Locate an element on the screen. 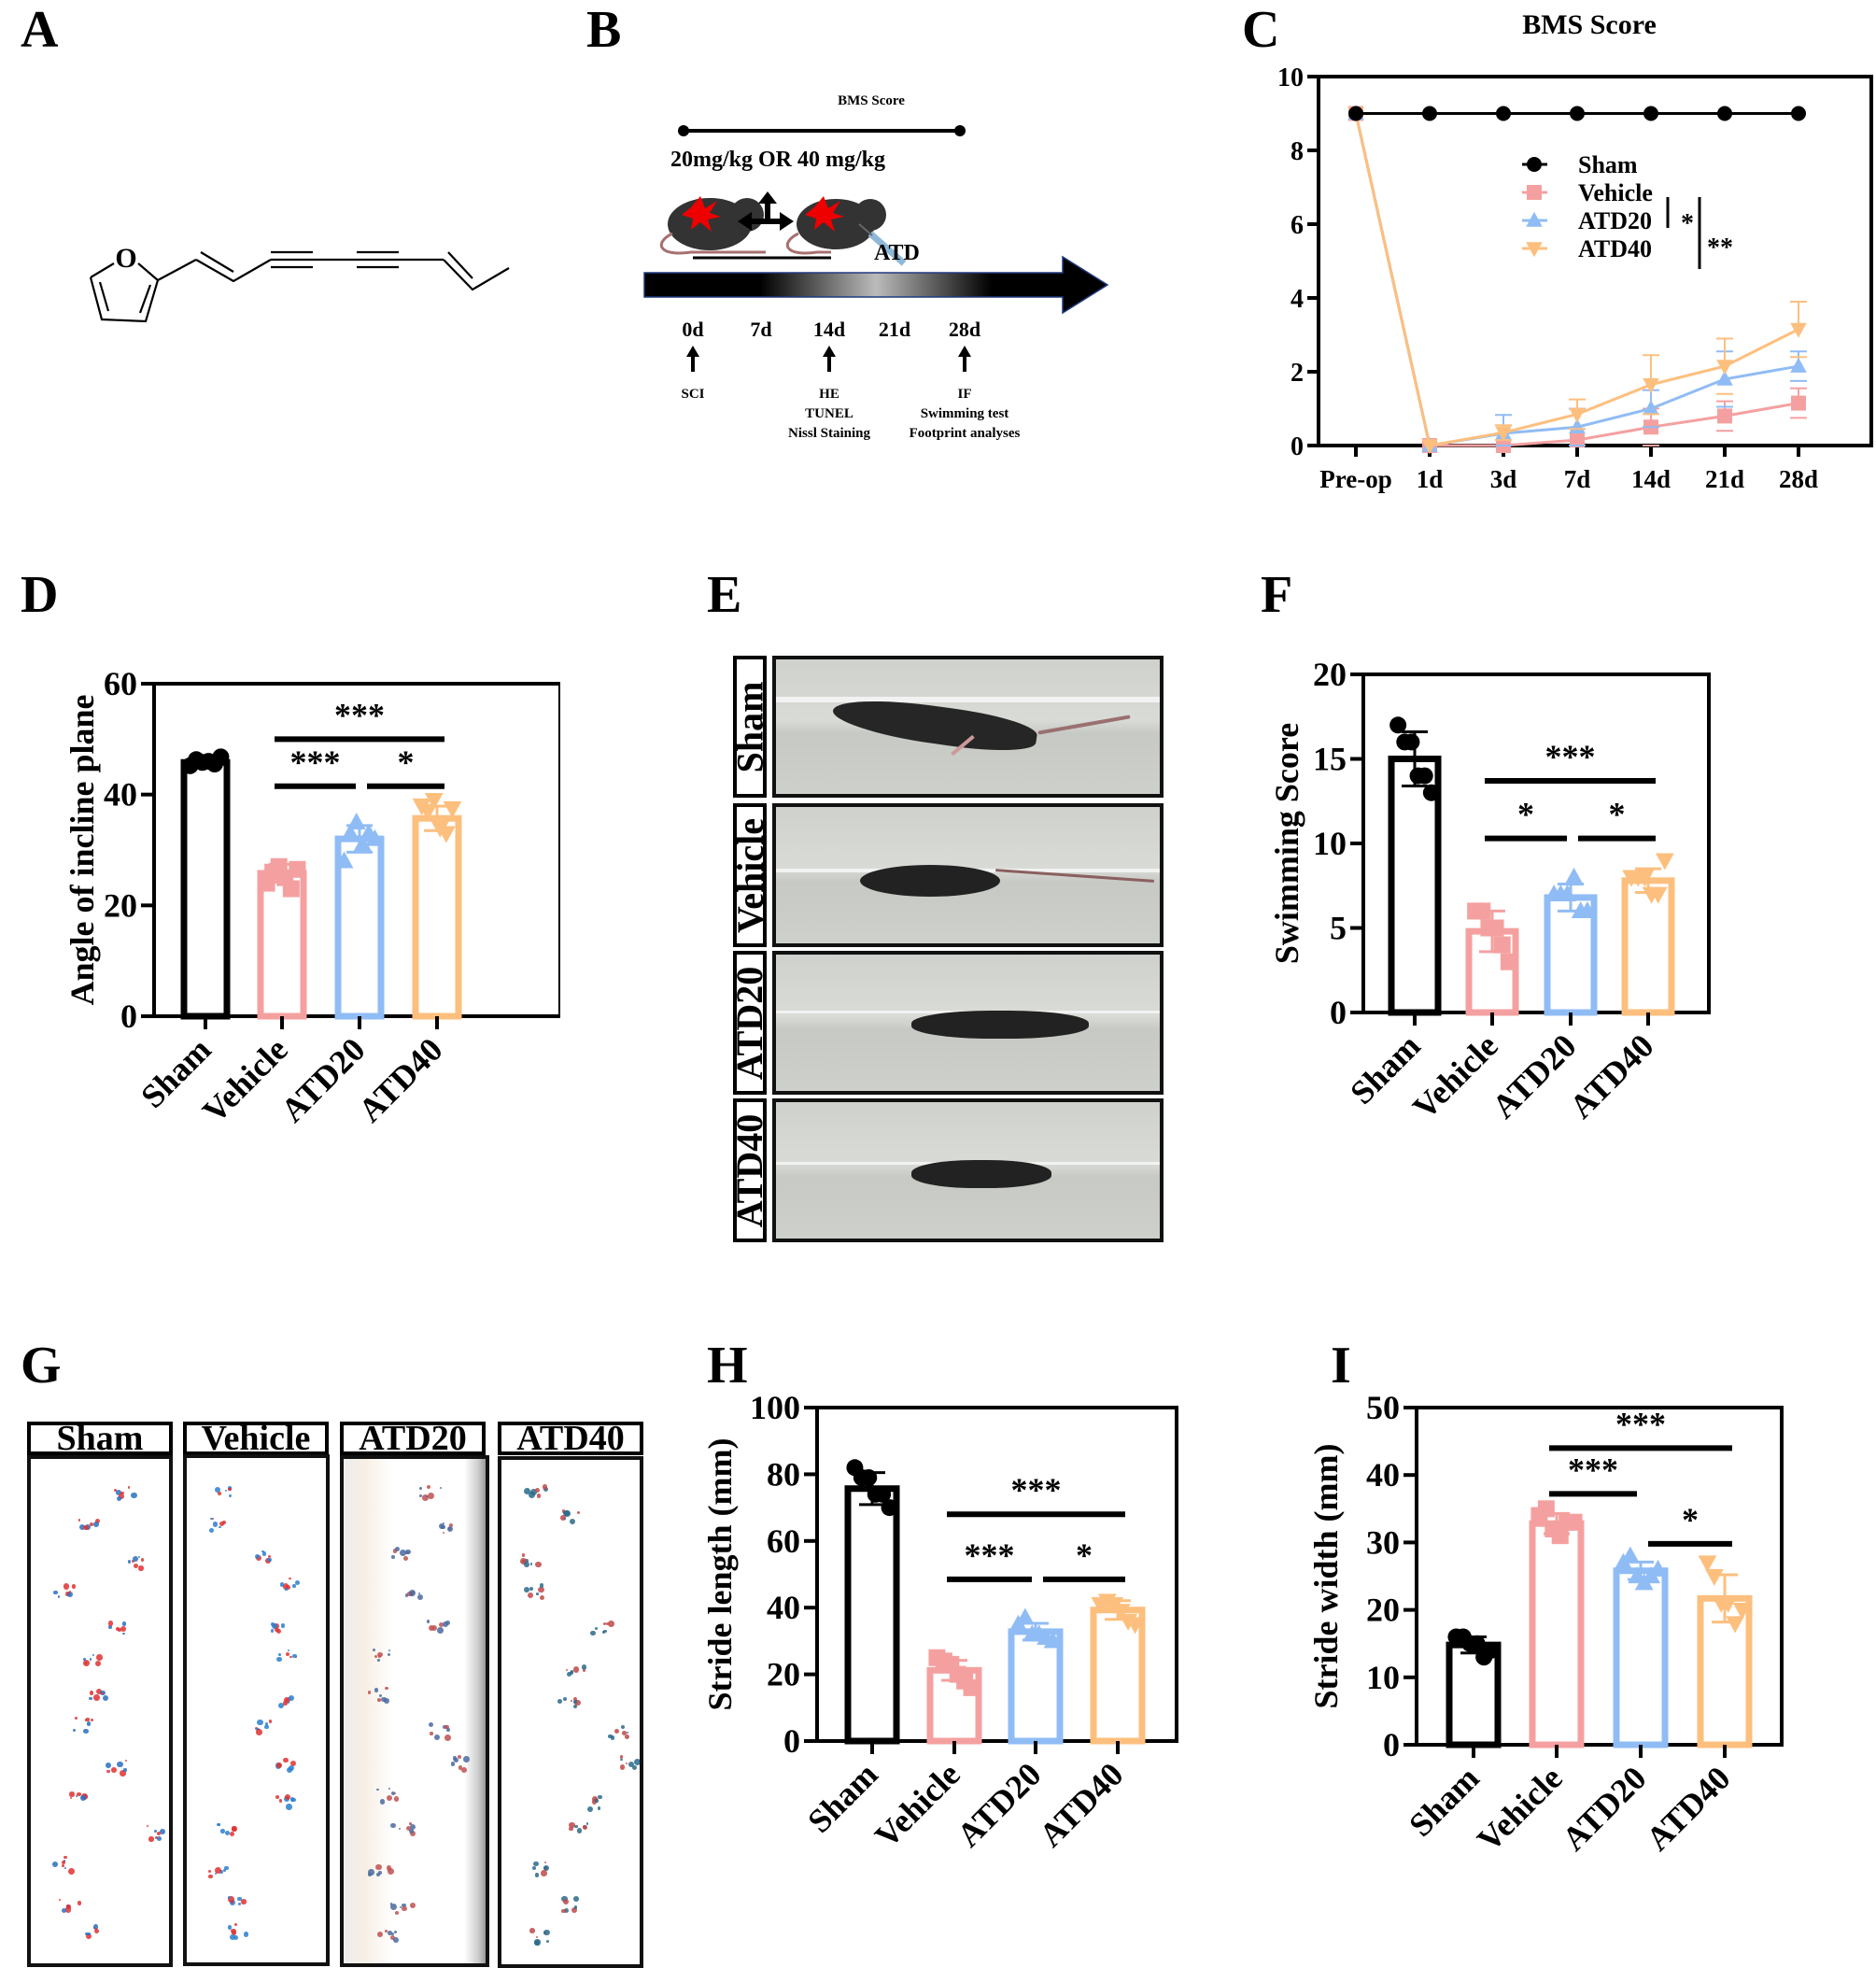 The height and width of the screenshot is (1968, 1876). series-line is located at coordinates (1576, 280).